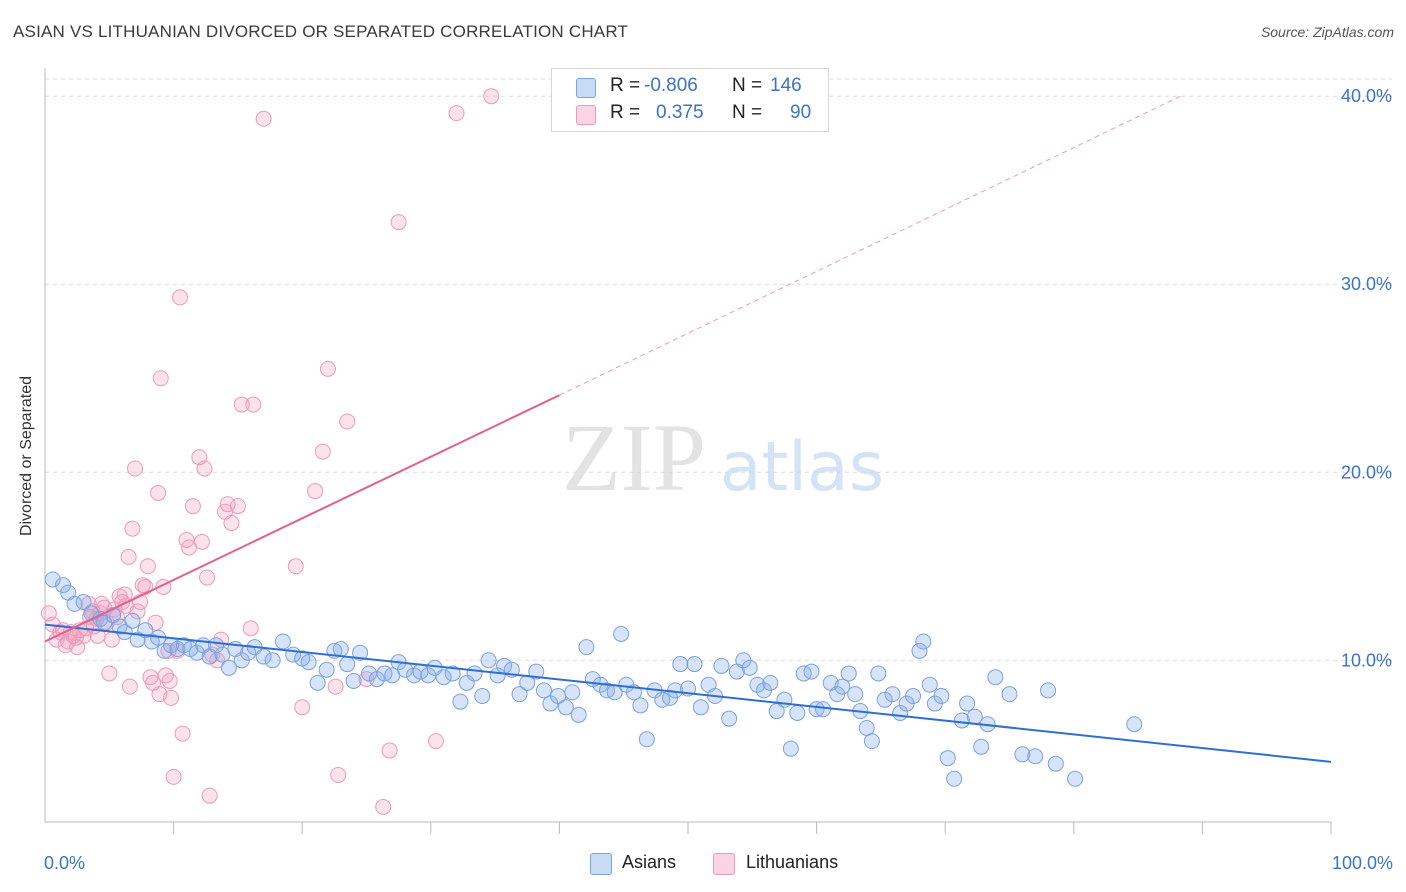 This screenshot has width=1406, height=892. What do you see at coordinates (792, 862) in the screenshot?
I see `lithuanians-legend-label: Lithuanians` at bounding box center [792, 862].